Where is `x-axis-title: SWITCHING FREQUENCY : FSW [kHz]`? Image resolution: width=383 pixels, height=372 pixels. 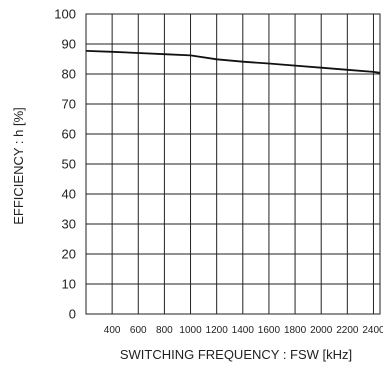
x-axis-title: SWITCHING FREQUENCY : FSW [kHz] is located at coordinates (236, 354).